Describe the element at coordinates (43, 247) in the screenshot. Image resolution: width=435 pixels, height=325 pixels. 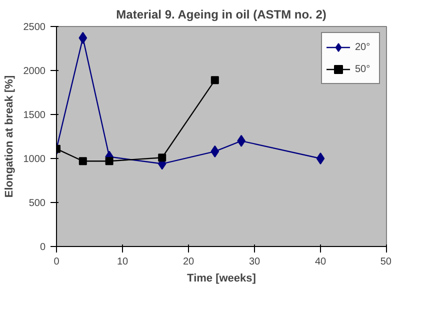
I see `y-tick-label: 0` at that location.